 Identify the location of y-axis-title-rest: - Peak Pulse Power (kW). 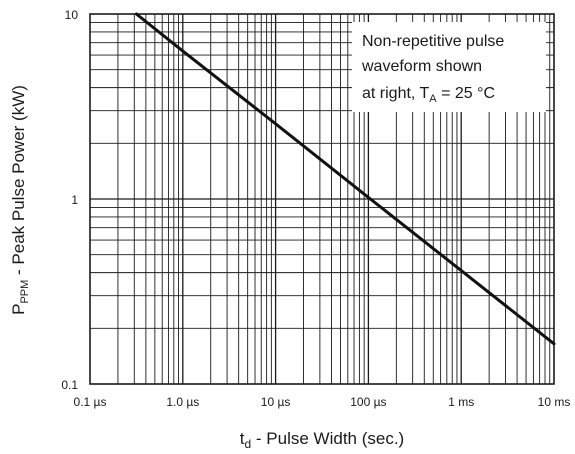
(18, 182).